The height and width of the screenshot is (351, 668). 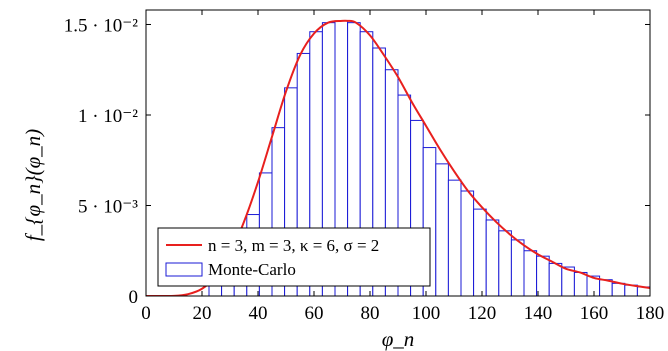 I want to click on x-tick-label: 20, so click(x=202, y=313).